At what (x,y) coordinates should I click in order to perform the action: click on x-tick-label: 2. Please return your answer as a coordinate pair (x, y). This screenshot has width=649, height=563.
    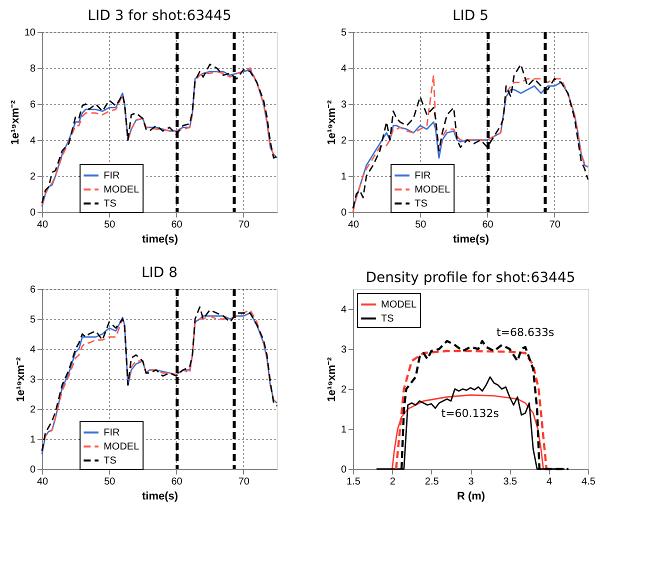
    Looking at the image, I should click on (393, 482).